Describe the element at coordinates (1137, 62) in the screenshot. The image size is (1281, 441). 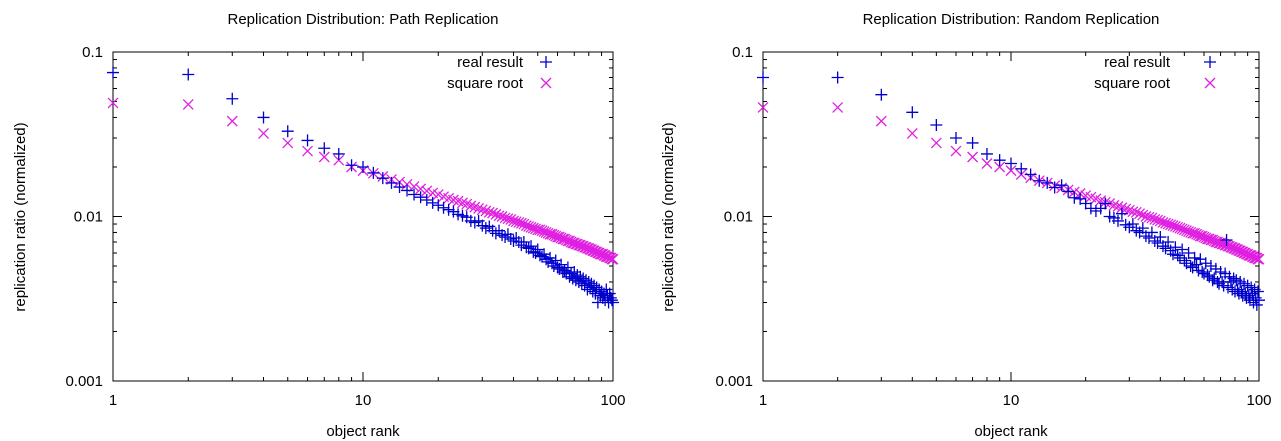
I see `legend-label-real-result: real result` at that location.